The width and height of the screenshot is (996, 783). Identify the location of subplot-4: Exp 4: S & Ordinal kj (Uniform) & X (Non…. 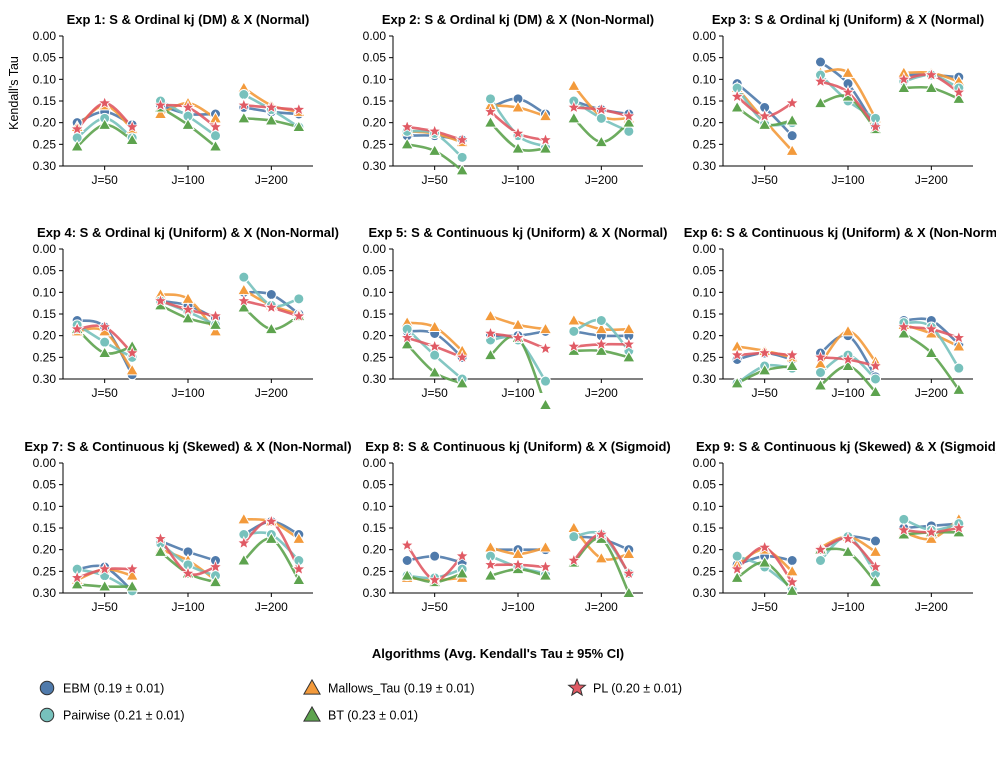
(186, 312).